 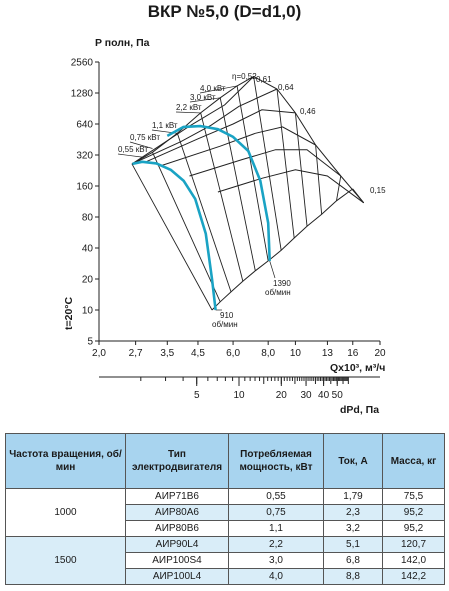 What do you see at coordinates (276, 544) in the screenshot?
I see `power-cell: 2,2` at bounding box center [276, 544].